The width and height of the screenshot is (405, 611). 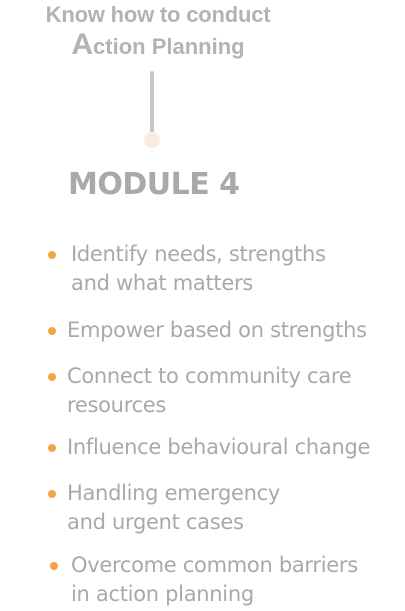 I want to click on list-item-line-1: Influence behavioural change, so click(x=219, y=447).